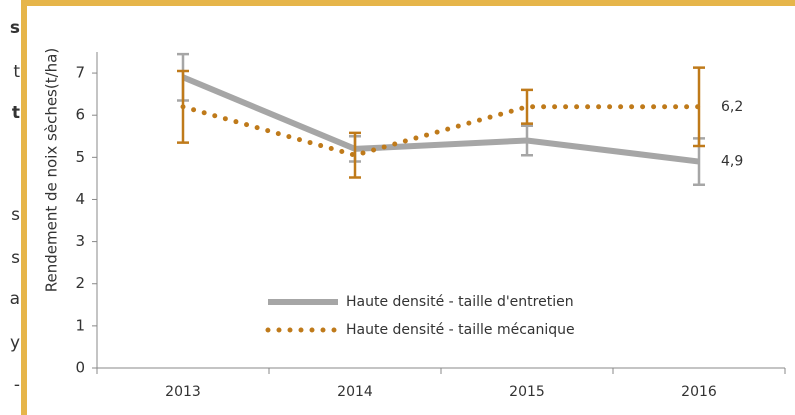 This screenshot has height=415, width=795. Describe the element at coordinates (355, 392) in the screenshot. I see `x-tick-label: 2014` at that location.